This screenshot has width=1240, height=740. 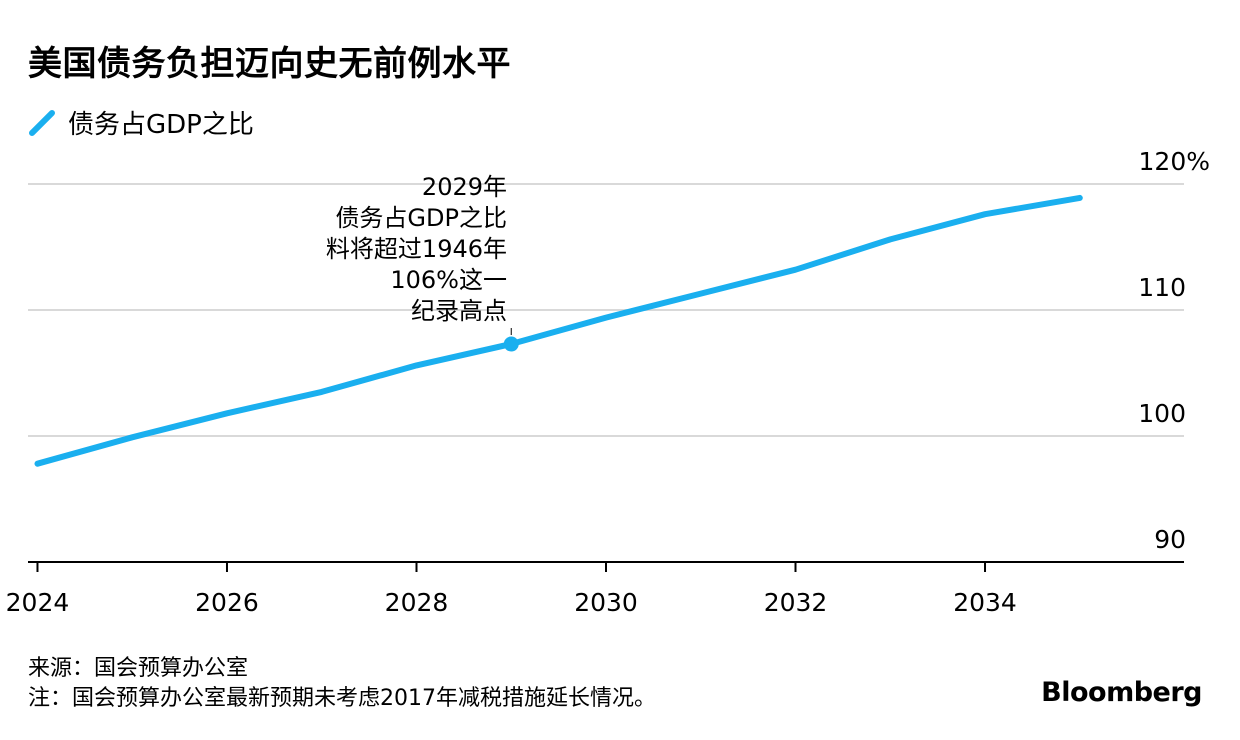 What do you see at coordinates (342, 698) in the screenshot?
I see `note-text: 注：国会预算办公室最新预期未考虑2017年减税措施延长情况。` at bounding box center [342, 698].